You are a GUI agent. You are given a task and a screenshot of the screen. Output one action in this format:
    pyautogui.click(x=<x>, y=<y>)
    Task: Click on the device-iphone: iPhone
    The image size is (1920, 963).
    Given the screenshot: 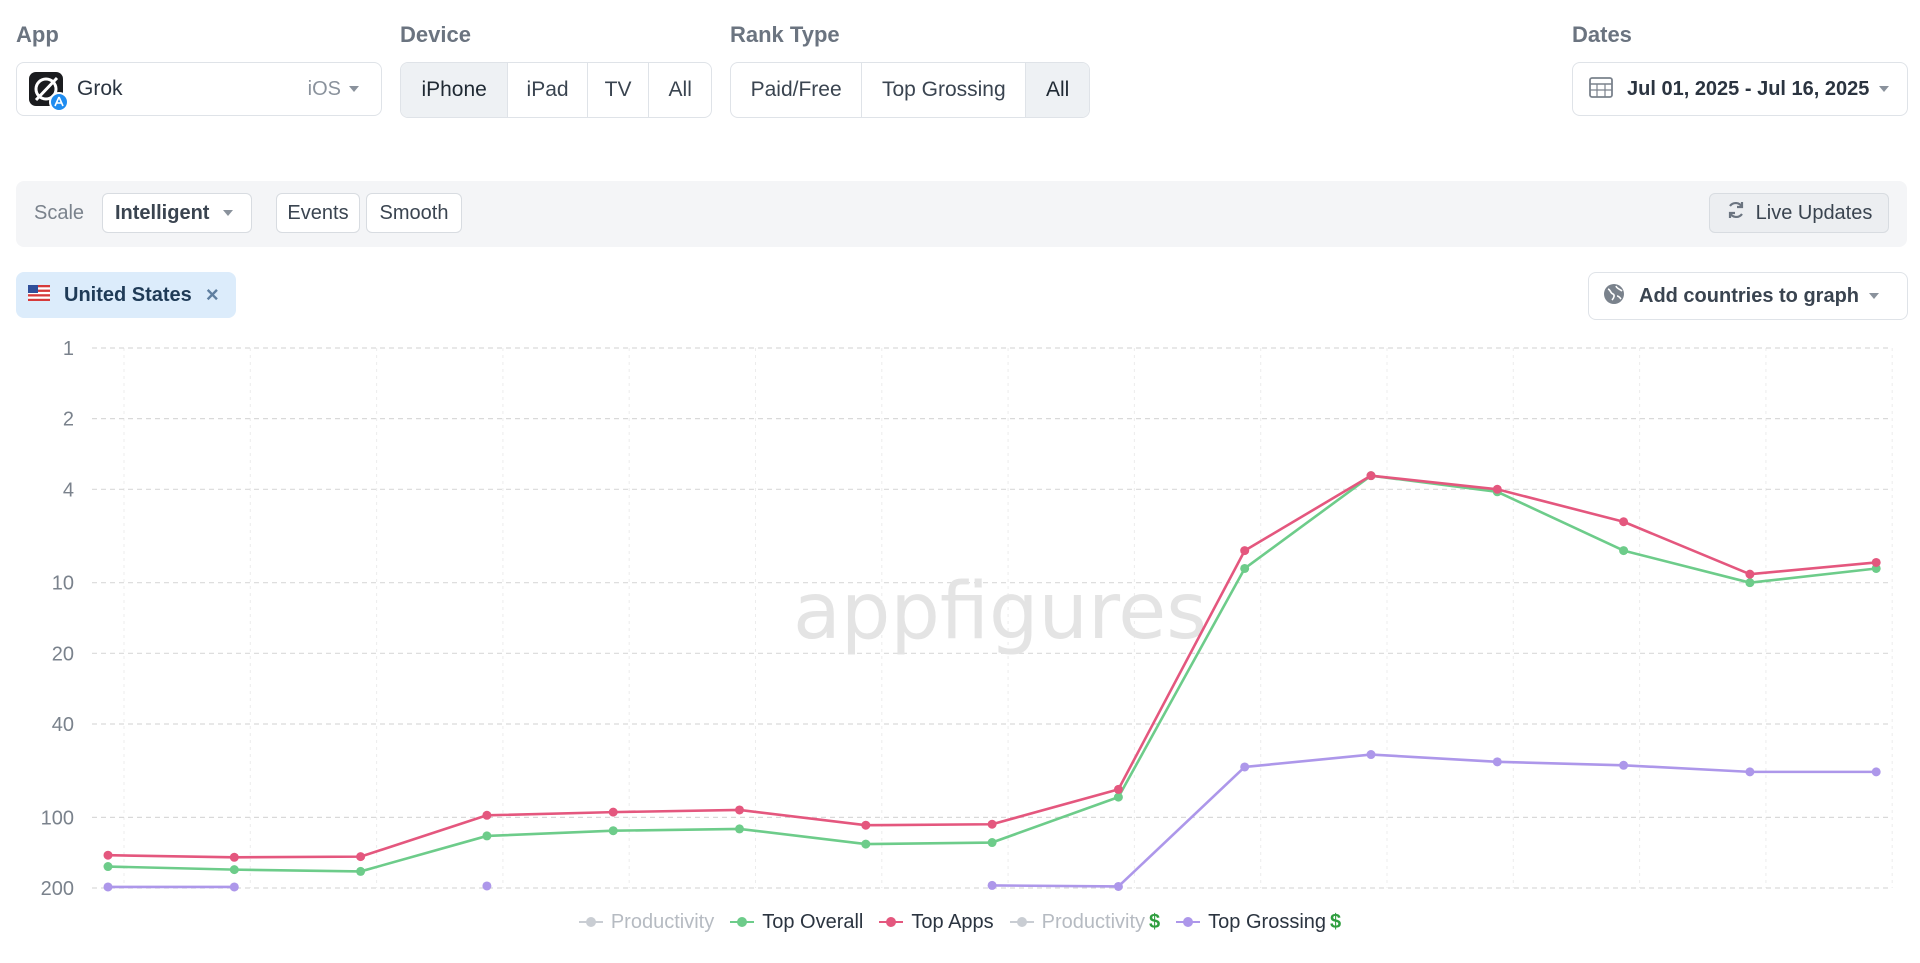 What is the action you would take?
    pyautogui.click(x=455, y=90)
    